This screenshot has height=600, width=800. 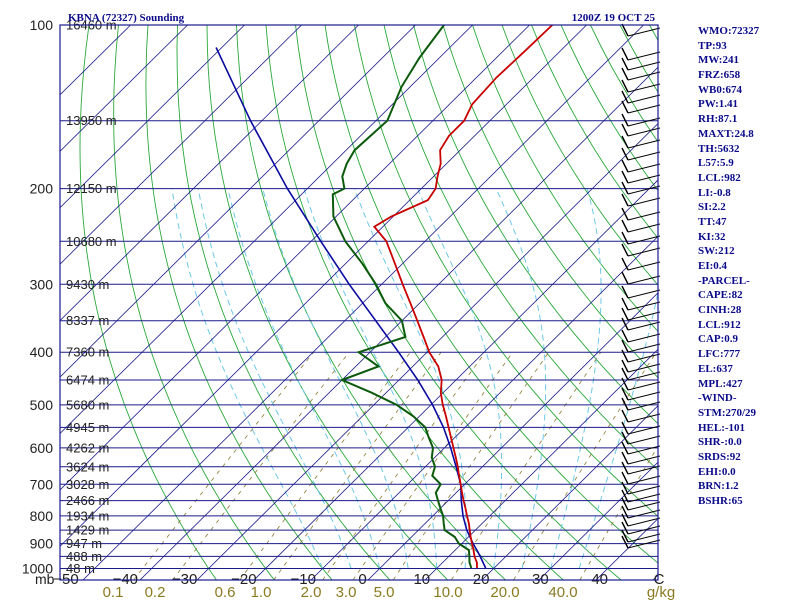 I want to click on wind-barbs, so click(x=641, y=286).